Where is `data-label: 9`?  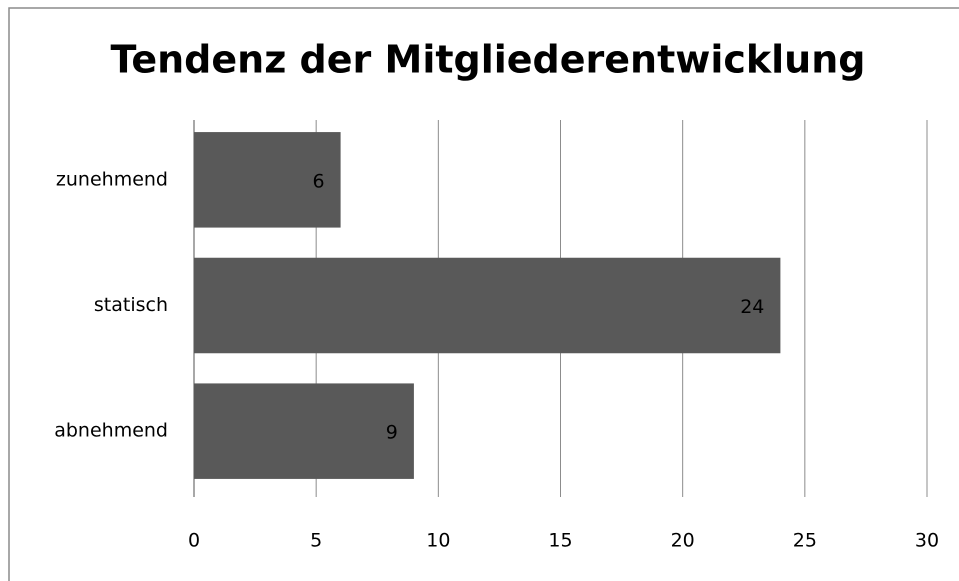 data-label: 9 is located at coordinates (392, 433).